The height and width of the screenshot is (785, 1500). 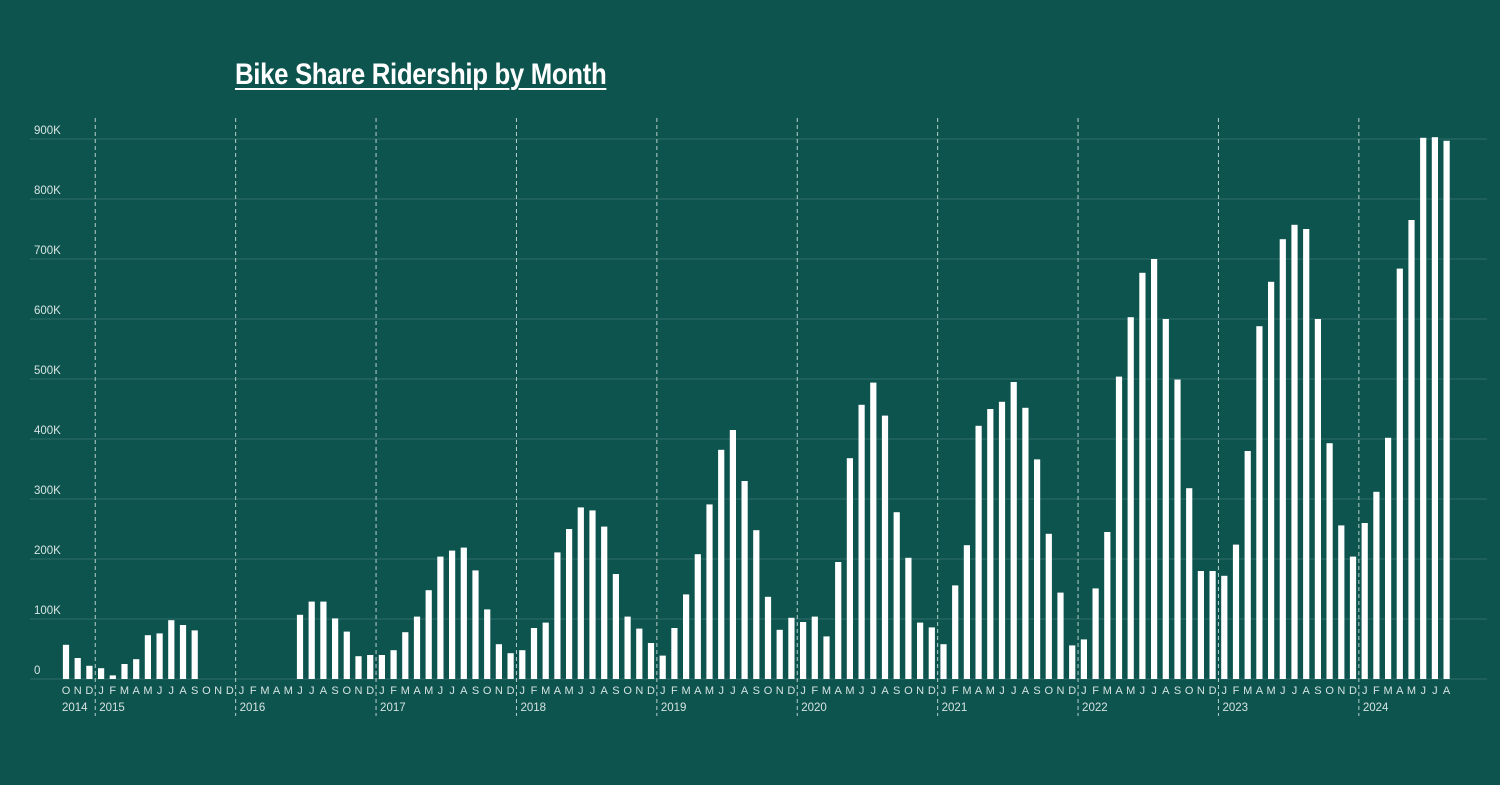 What do you see at coordinates (47, 401) in the screenshot?
I see `y-axis: 0 100K 200K 300K 400K 500K 600K 700K 800K 900K` at bounding box center [47, 401].